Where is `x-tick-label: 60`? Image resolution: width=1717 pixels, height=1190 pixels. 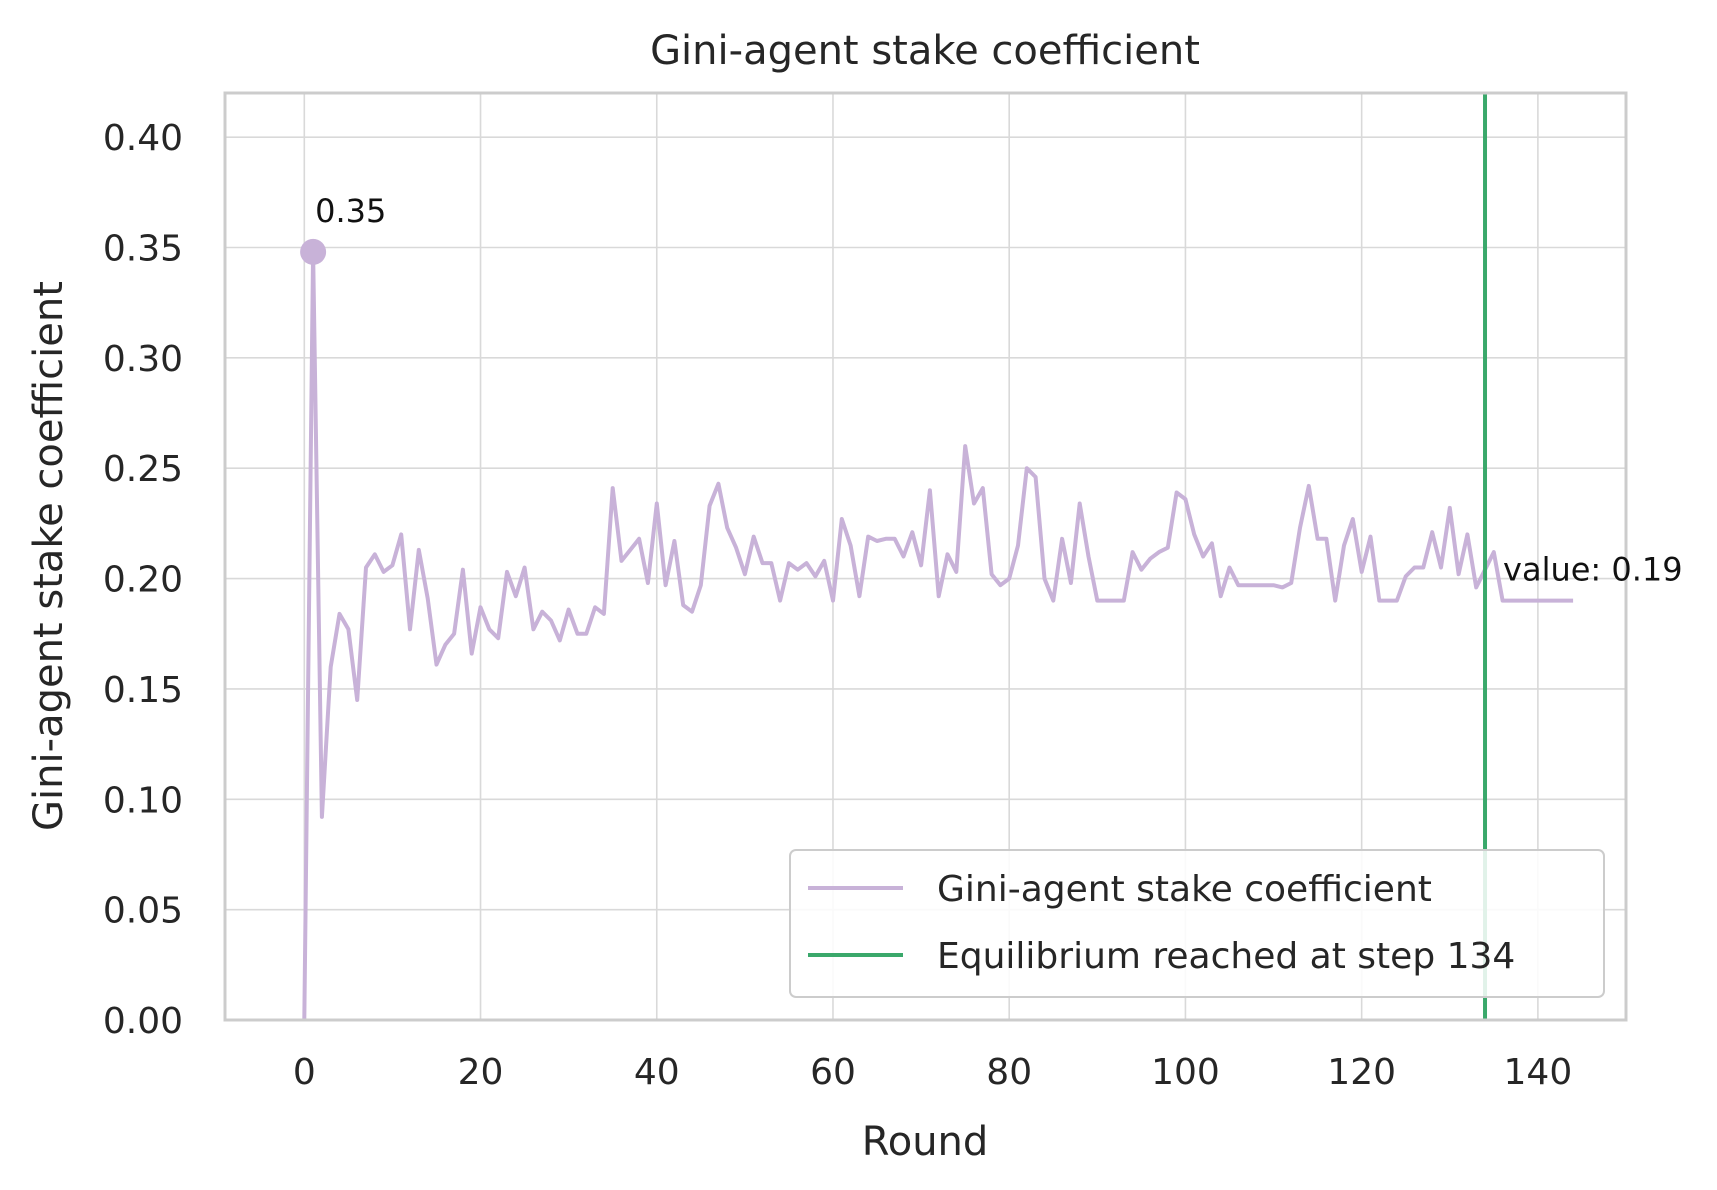 x-tick-label: 60 is located at coordinates (833, 1072).